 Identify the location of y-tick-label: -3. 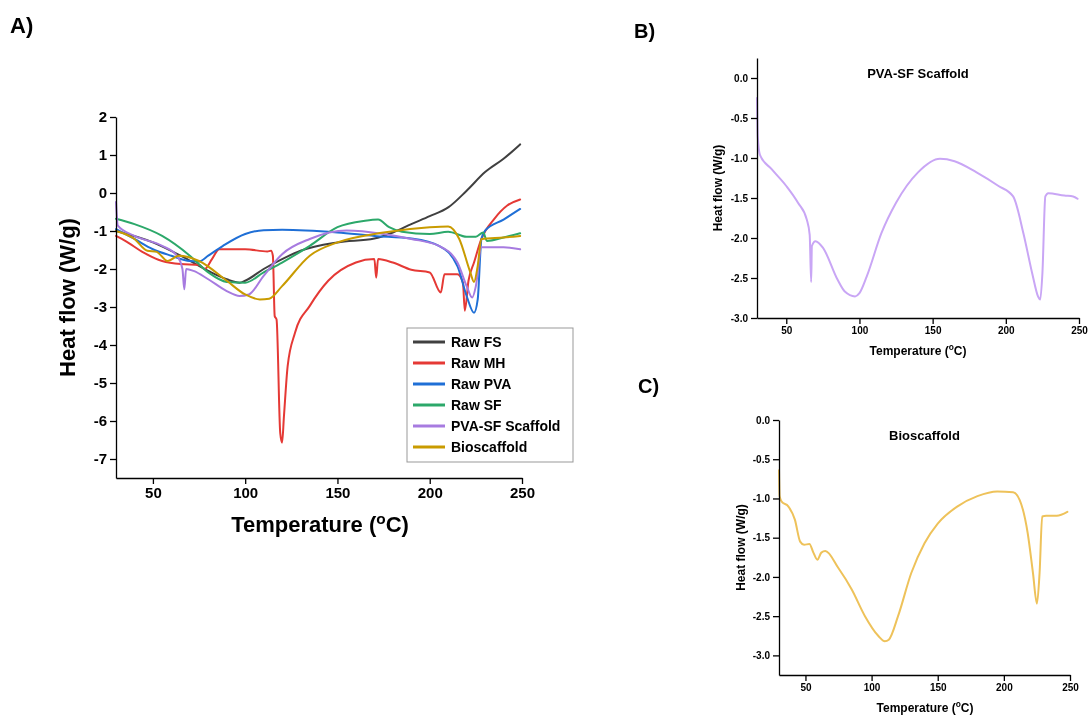
(100, 307).